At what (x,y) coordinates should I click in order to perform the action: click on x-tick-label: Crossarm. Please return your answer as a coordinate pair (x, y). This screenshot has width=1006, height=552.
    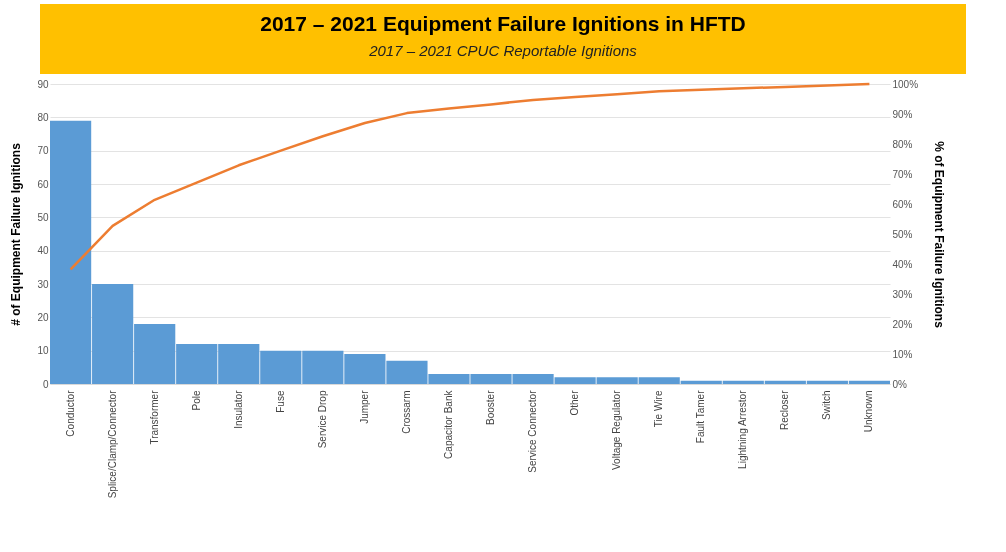
    Looking at the image, I should click on (406, 412).